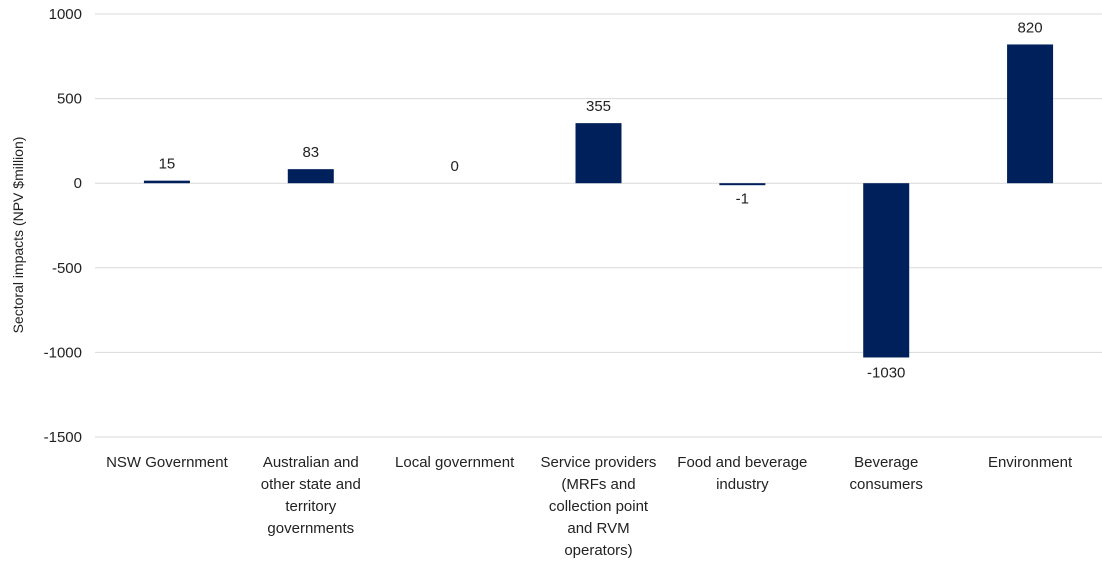 The height and width of the screenshot is (562, 1102). Describe the element at coordinates (63, 352) in the screenshot. I see `y-tick-label: -1000` at that location.